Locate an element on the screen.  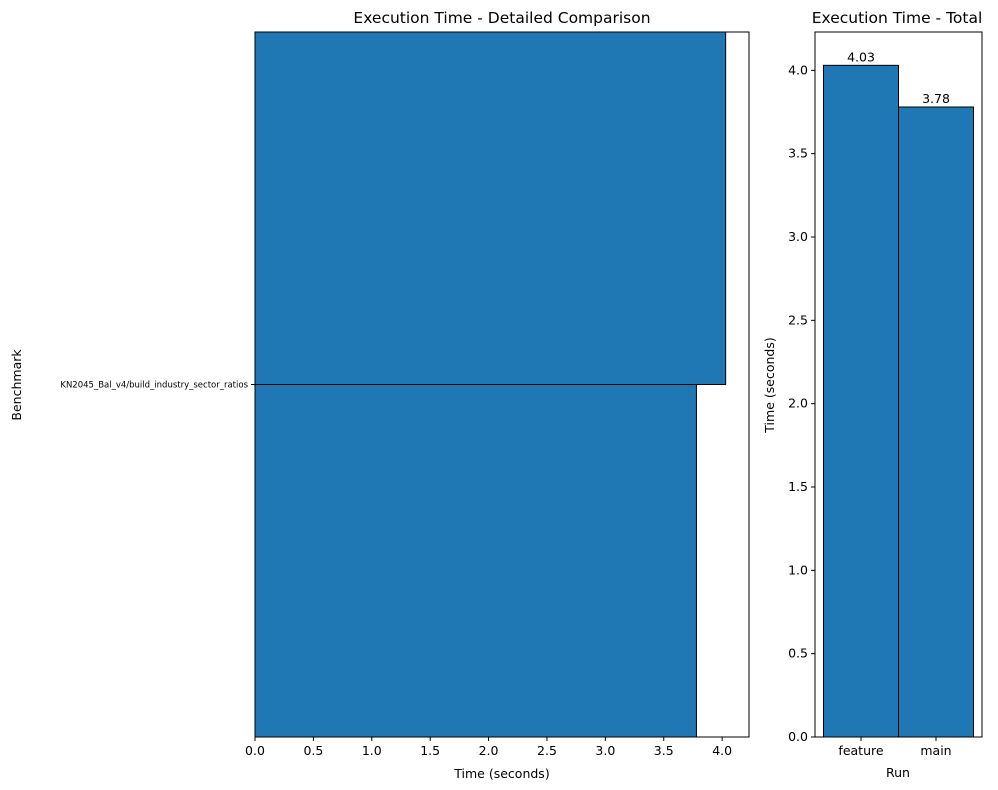
total-x-ticks: feature main is located at coordinates (895, 747).